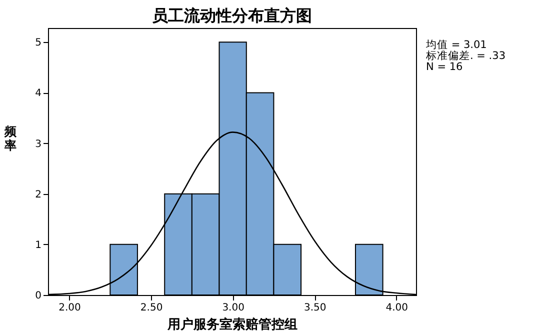 The width and height of the screenshot is (559, 335). Describe the element at coordinates (232, 324) in the screenshot. I see `x-axis-title: 用户服务室索赔管控组` at that location.